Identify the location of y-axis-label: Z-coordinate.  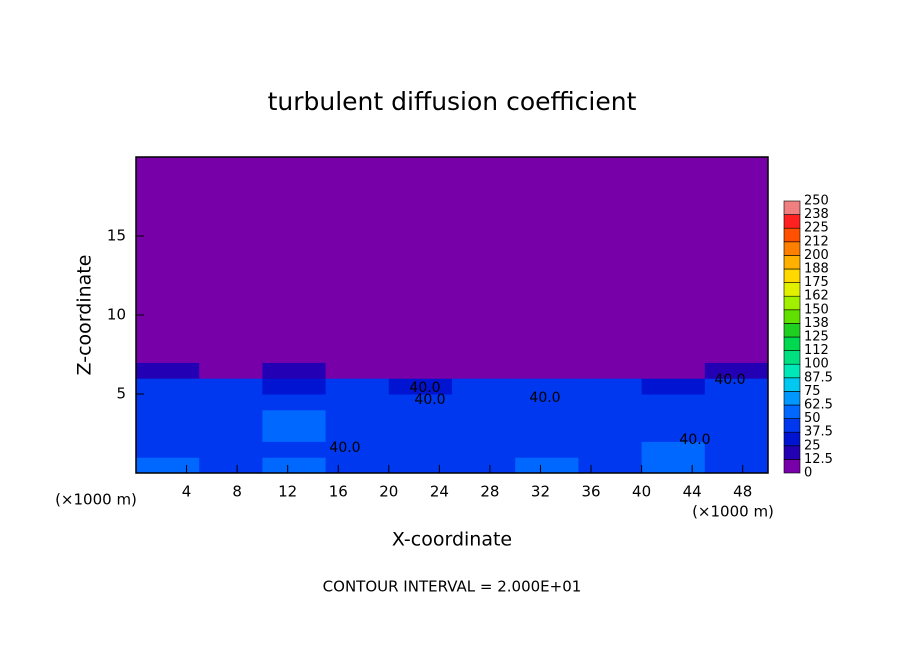
(85, 315).